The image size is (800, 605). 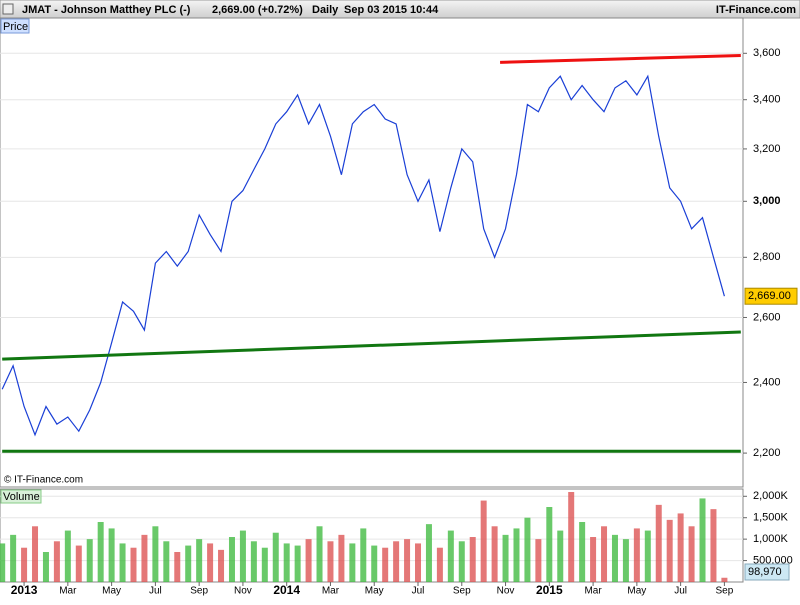 What do you see at coordinates (767, 453) in the screenshot?
I see `y-tick-label: 2,200` at bounding box center [767, 453].